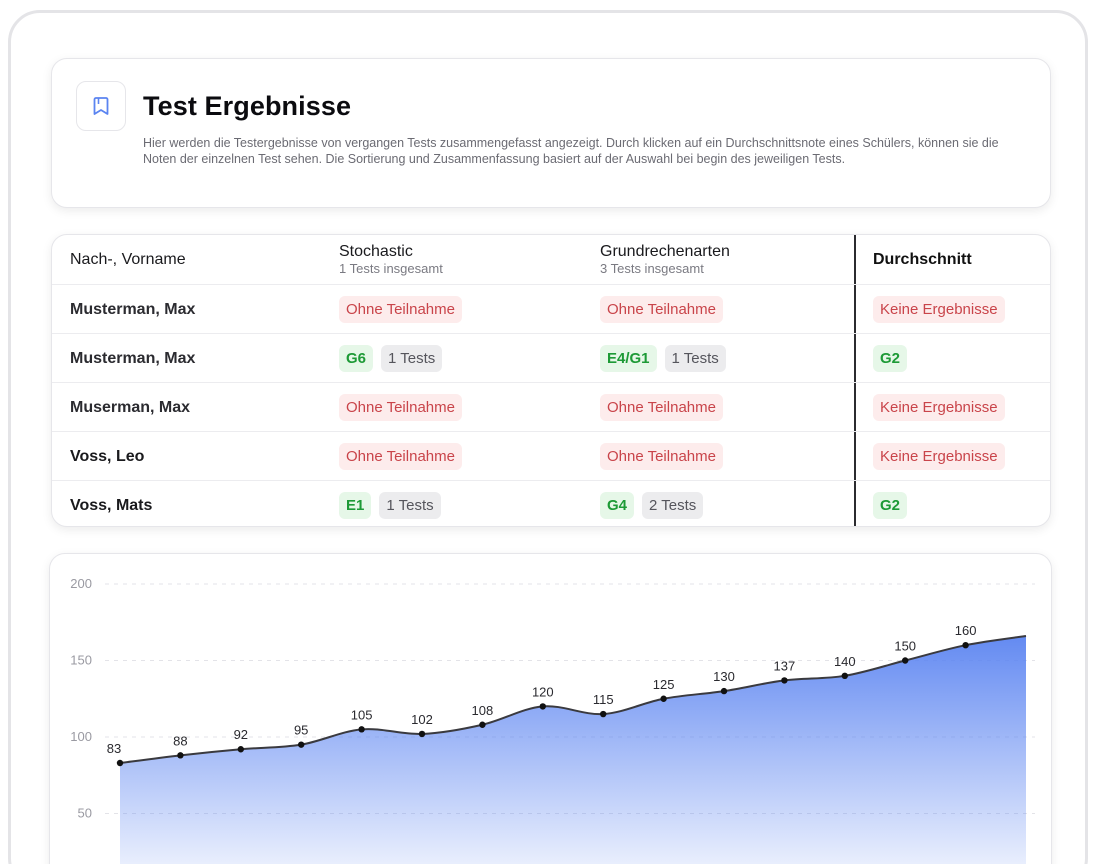  Describe the element at coordinates (905, 646) in the screenshot. I see `data-label: 150` at that location.